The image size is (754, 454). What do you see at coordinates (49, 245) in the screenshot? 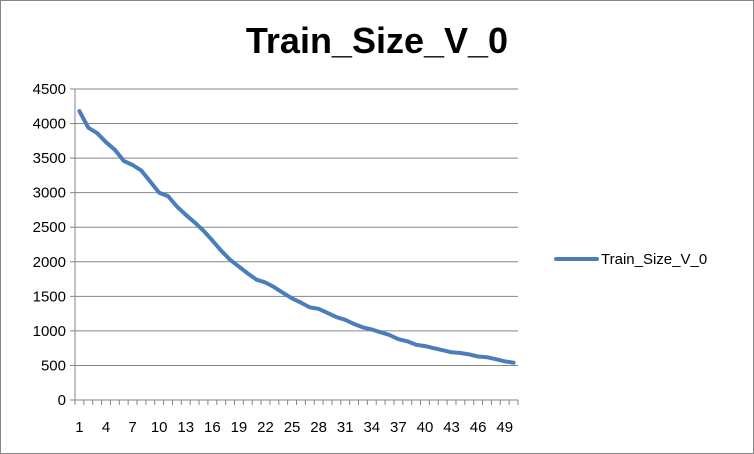
I see `y-tick-labels: 0 500 1000 1500 2000 2500 3000 3500 4000 4500` at bounding box center [49, 245].